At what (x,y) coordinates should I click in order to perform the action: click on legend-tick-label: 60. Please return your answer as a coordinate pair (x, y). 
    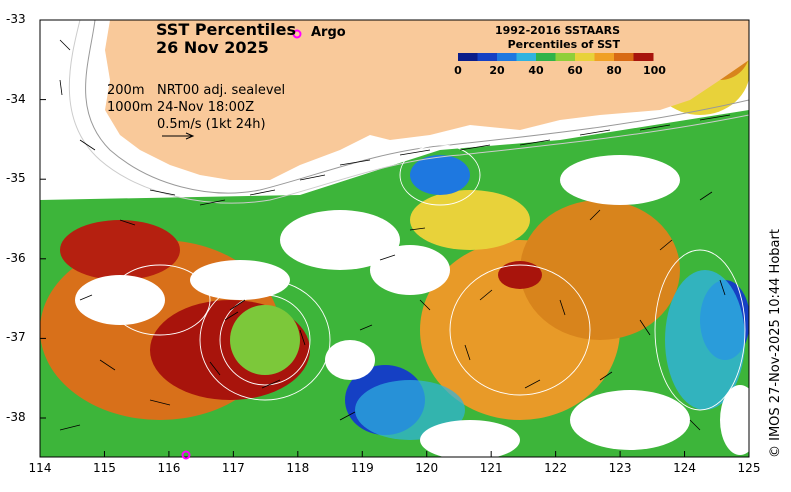
    Looking at the image, I should click on (575, 70).